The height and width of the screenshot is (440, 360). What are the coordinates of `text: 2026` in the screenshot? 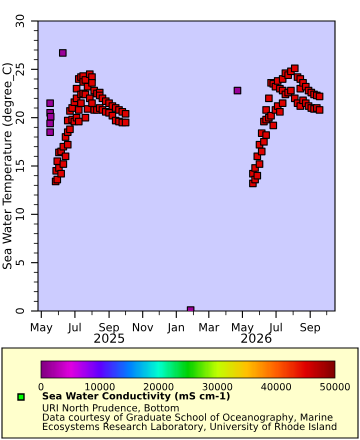 It's located at (256, 338).